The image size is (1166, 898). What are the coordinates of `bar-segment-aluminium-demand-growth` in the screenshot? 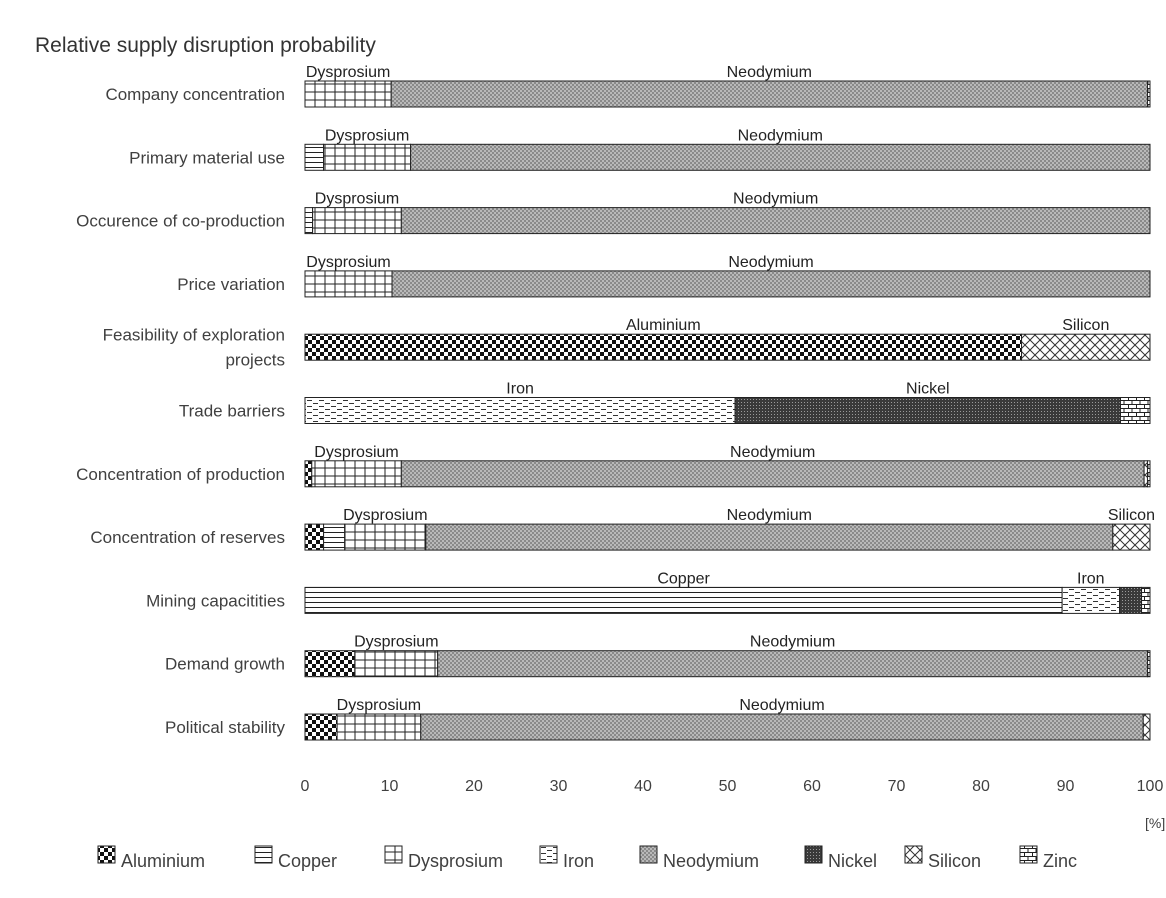 It's located at (330, 664).